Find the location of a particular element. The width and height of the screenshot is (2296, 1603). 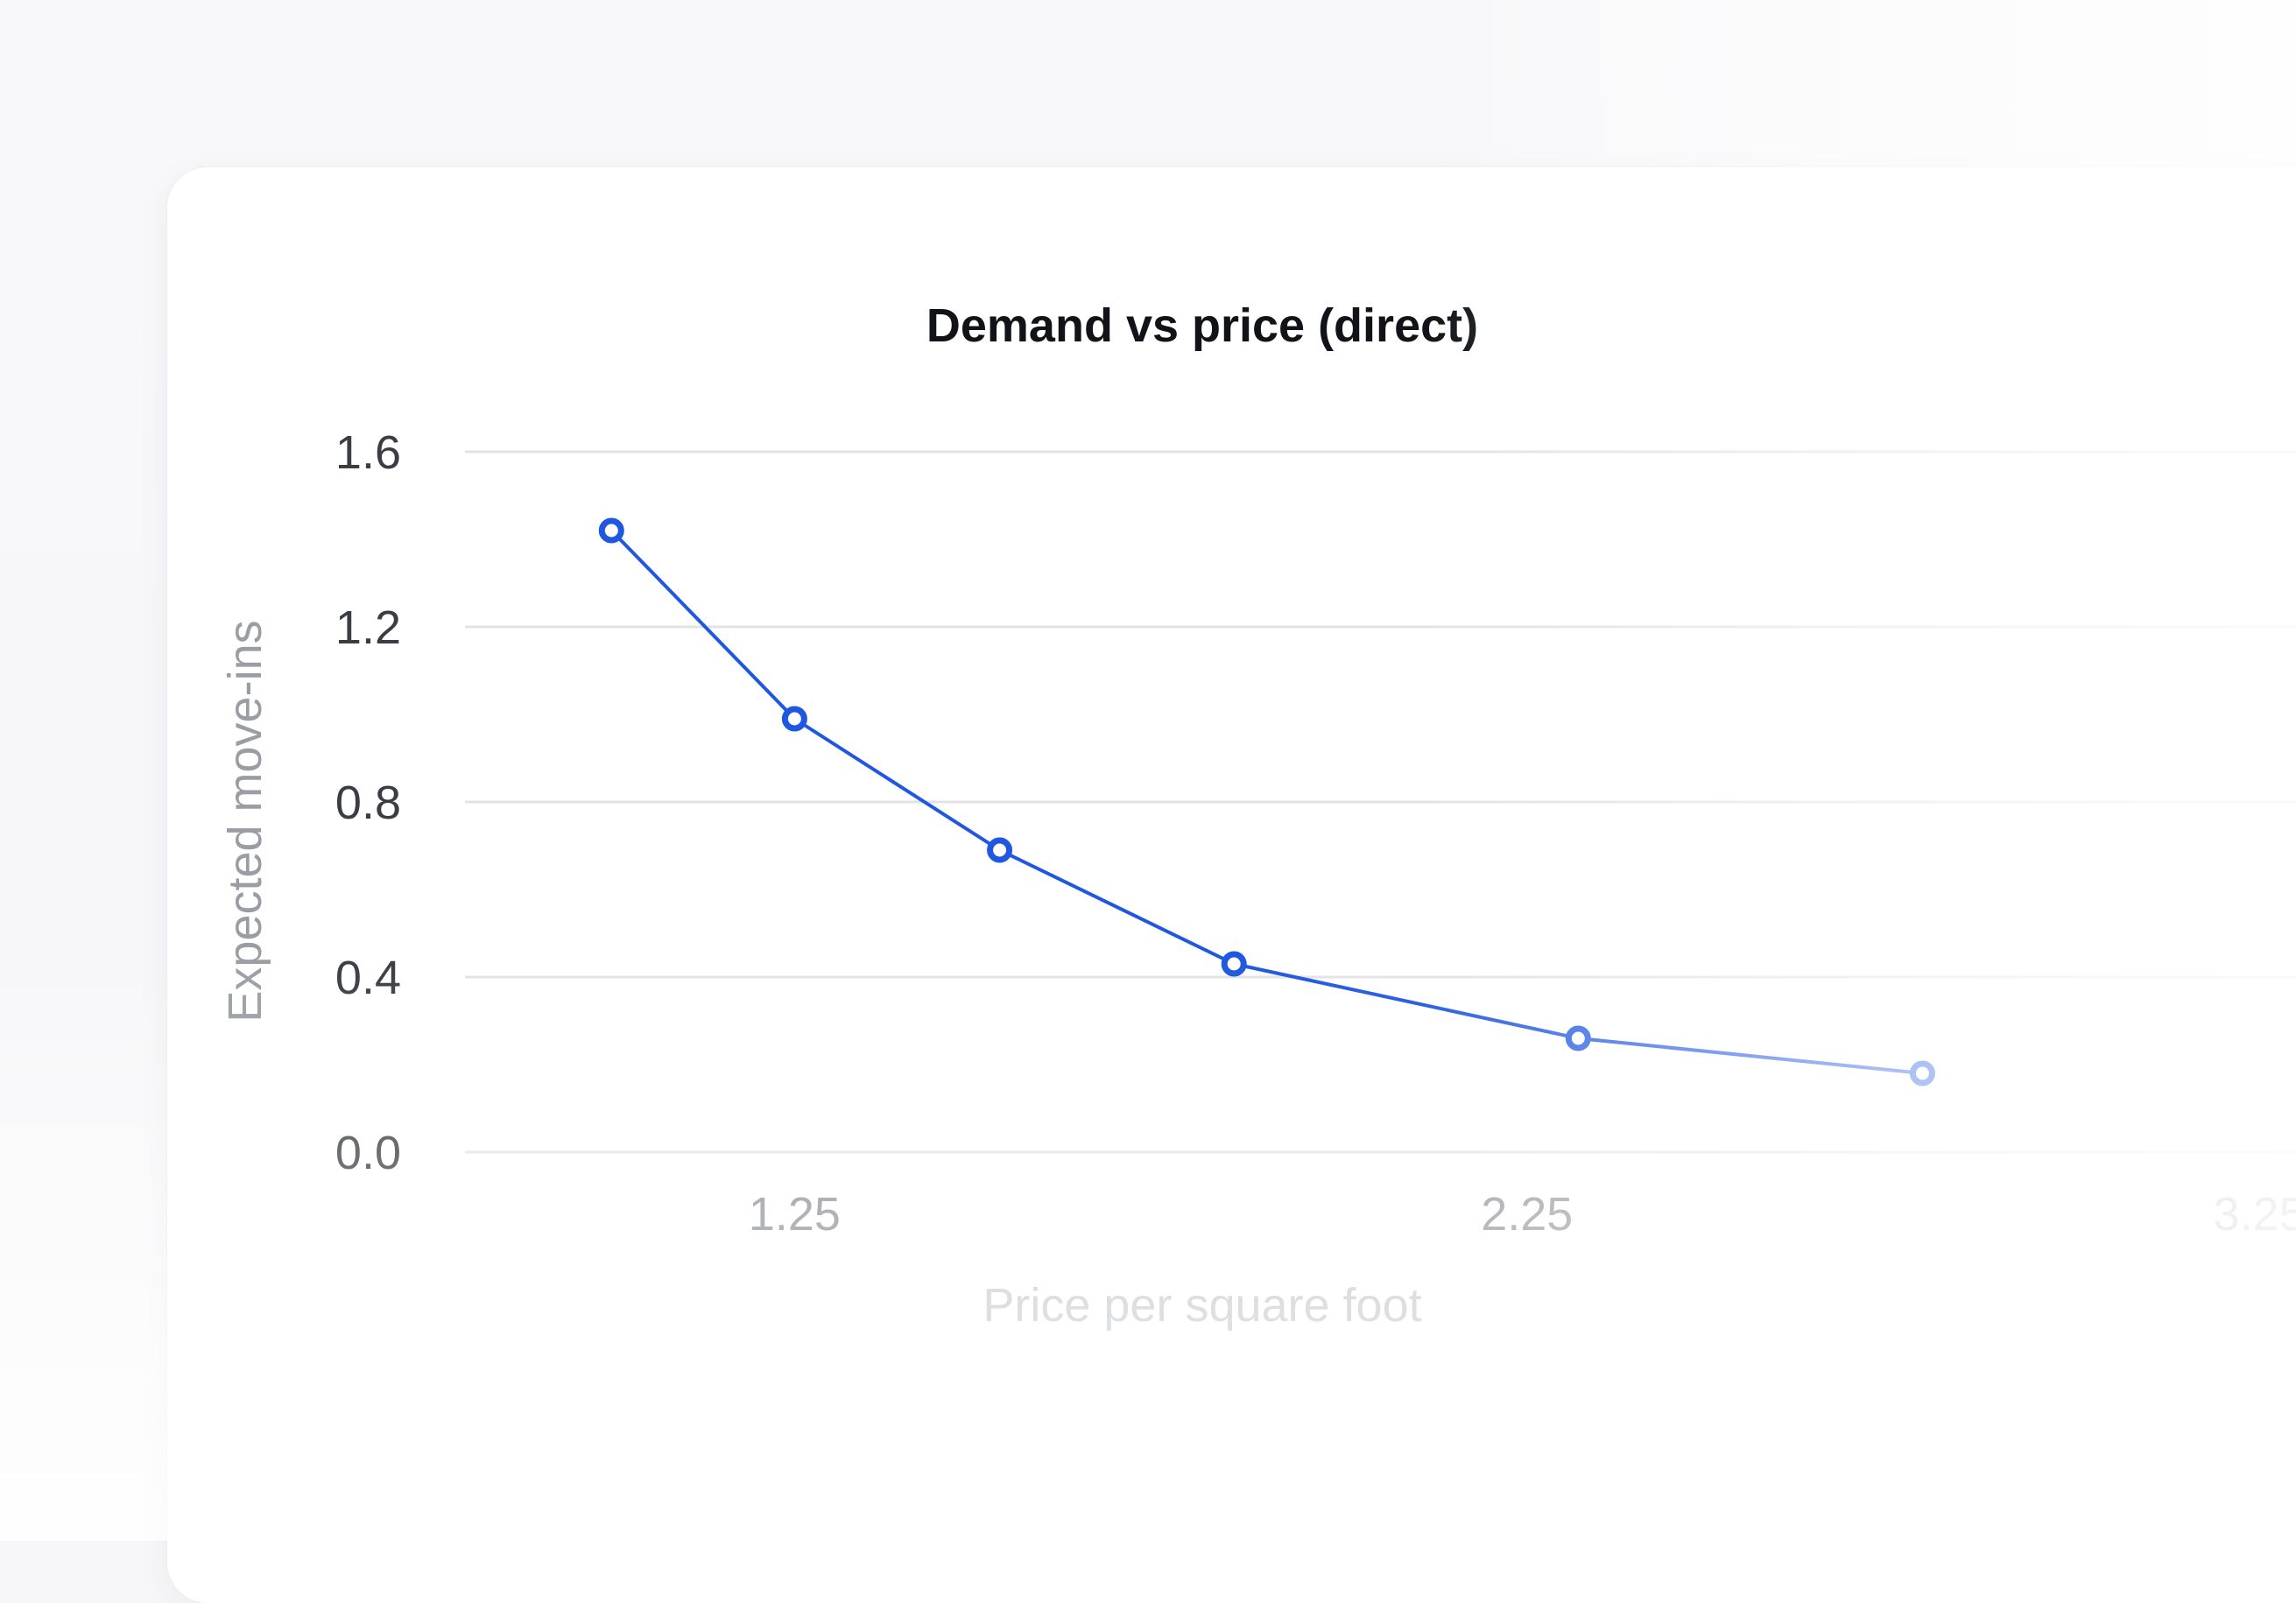

y-tick-label: 0.0 is located at coordinates (368, 1153).